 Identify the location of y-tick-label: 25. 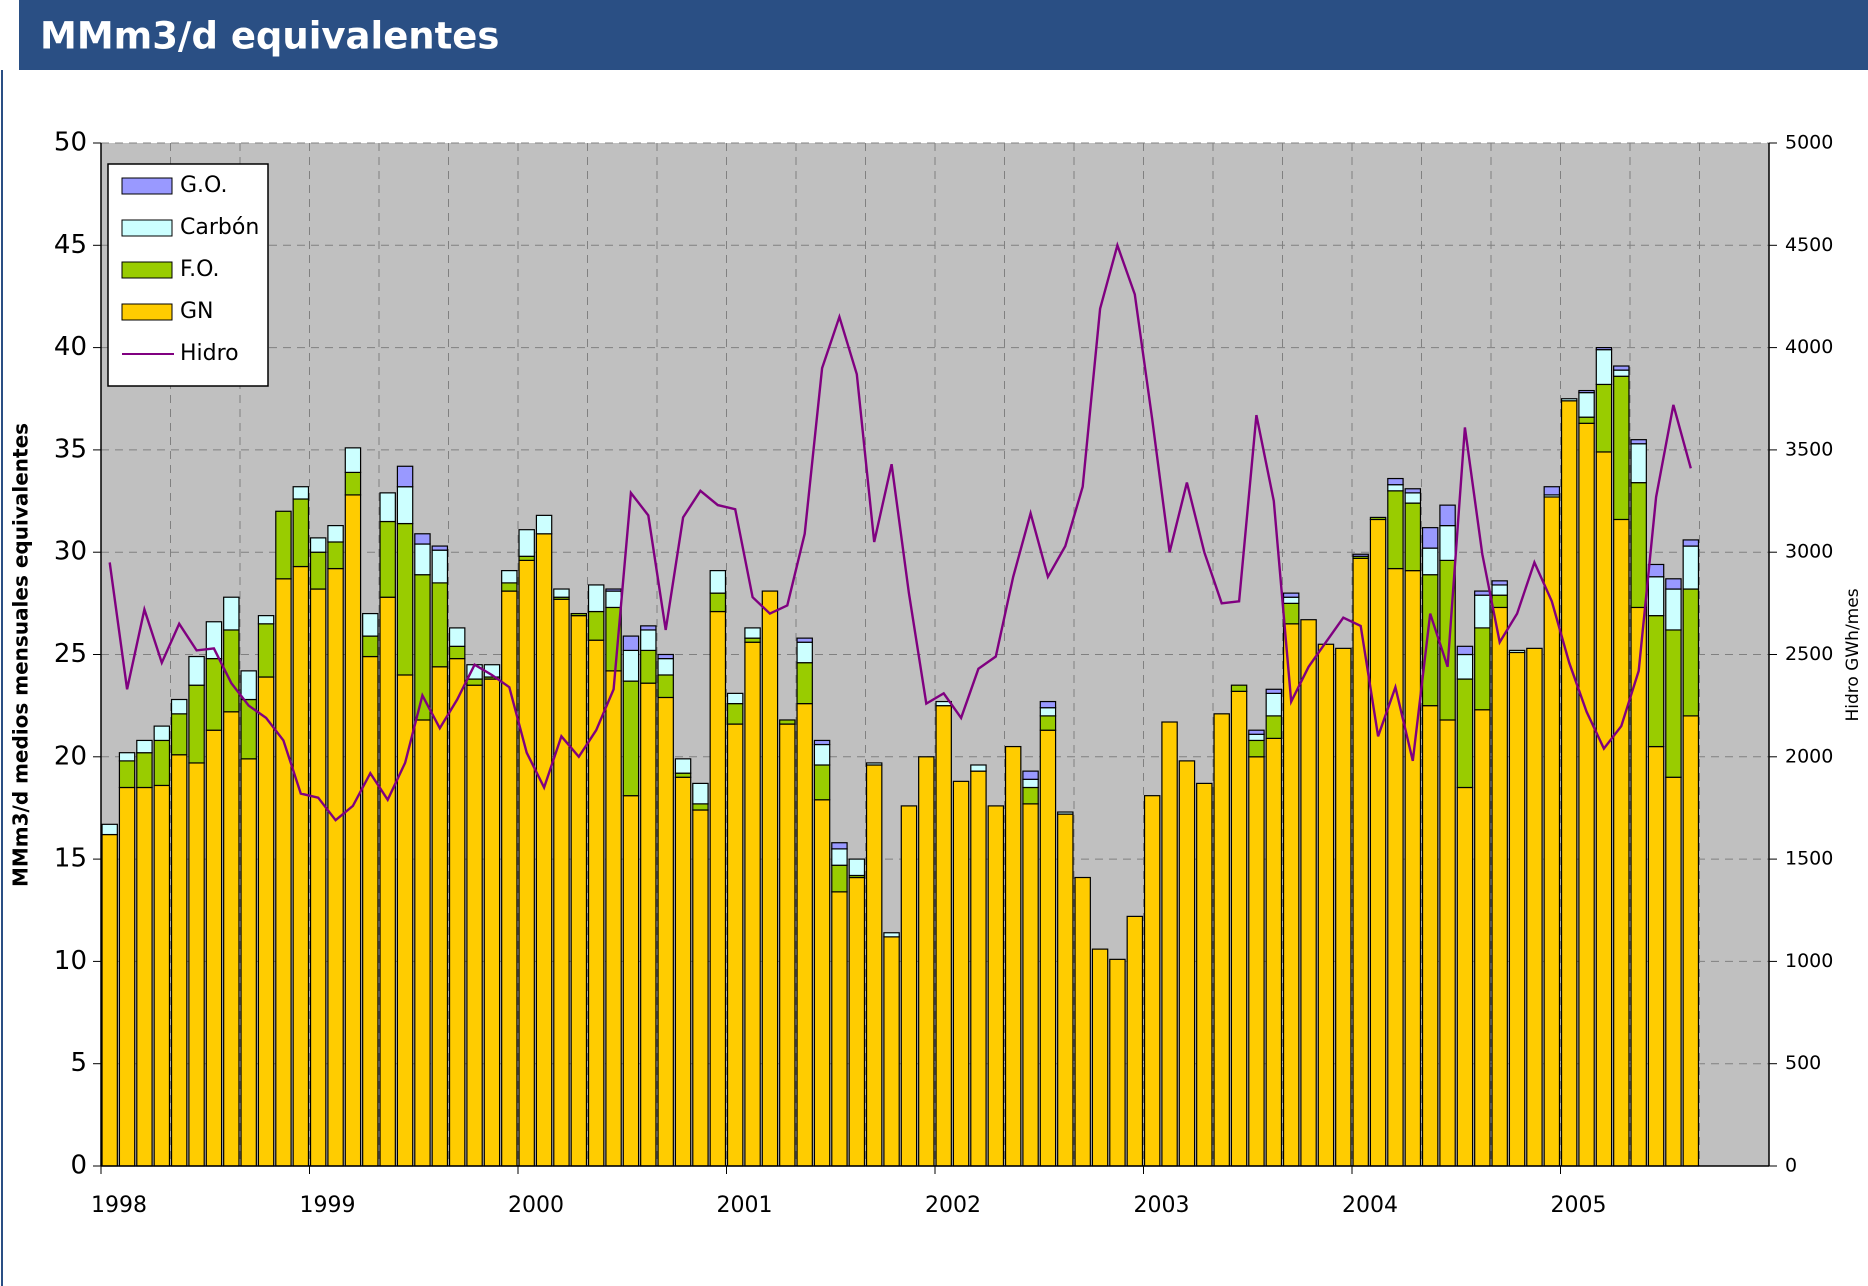
(70, 654).